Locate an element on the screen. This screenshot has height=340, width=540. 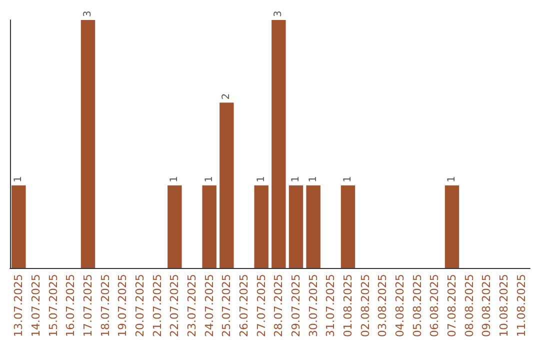
x-tick-label: 07.08.2025 is located at coordinates (452, 305).